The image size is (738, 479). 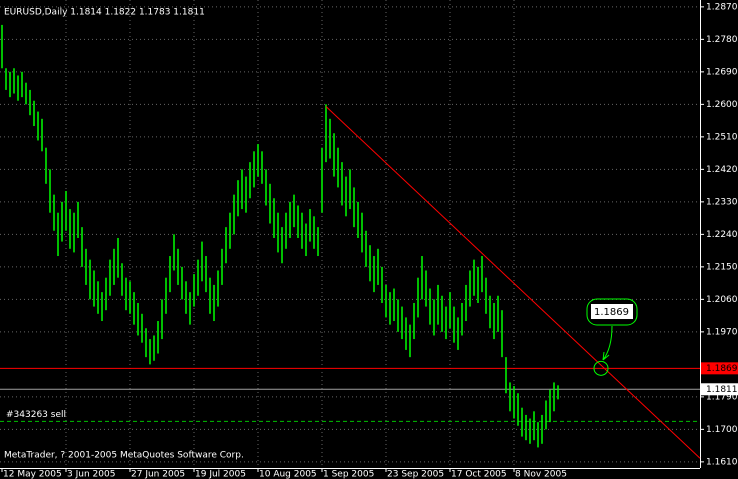 I want to click on annotation-circle, so click(x=601, y=368).